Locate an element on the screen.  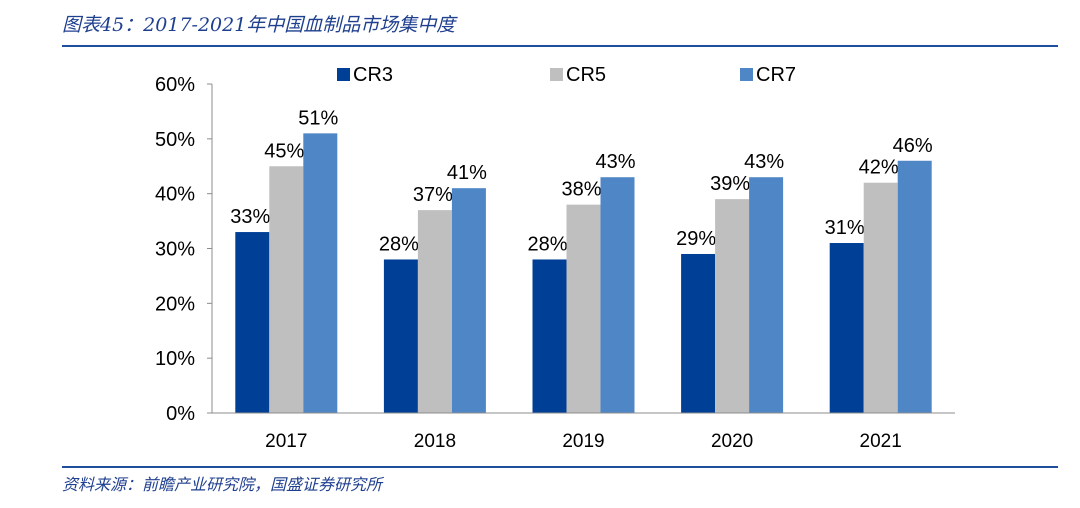
y-tick-label: 50% is located at coordinates (175, 140).